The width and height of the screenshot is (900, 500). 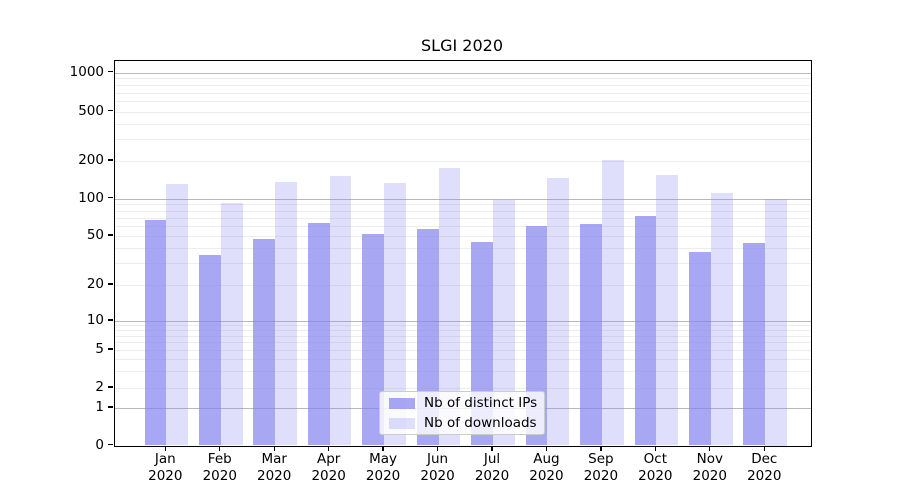 What do you see at coordinates (91, 110) in the screenshot?
I see `y-tick-label: 500` at bounding box center [91, 110].